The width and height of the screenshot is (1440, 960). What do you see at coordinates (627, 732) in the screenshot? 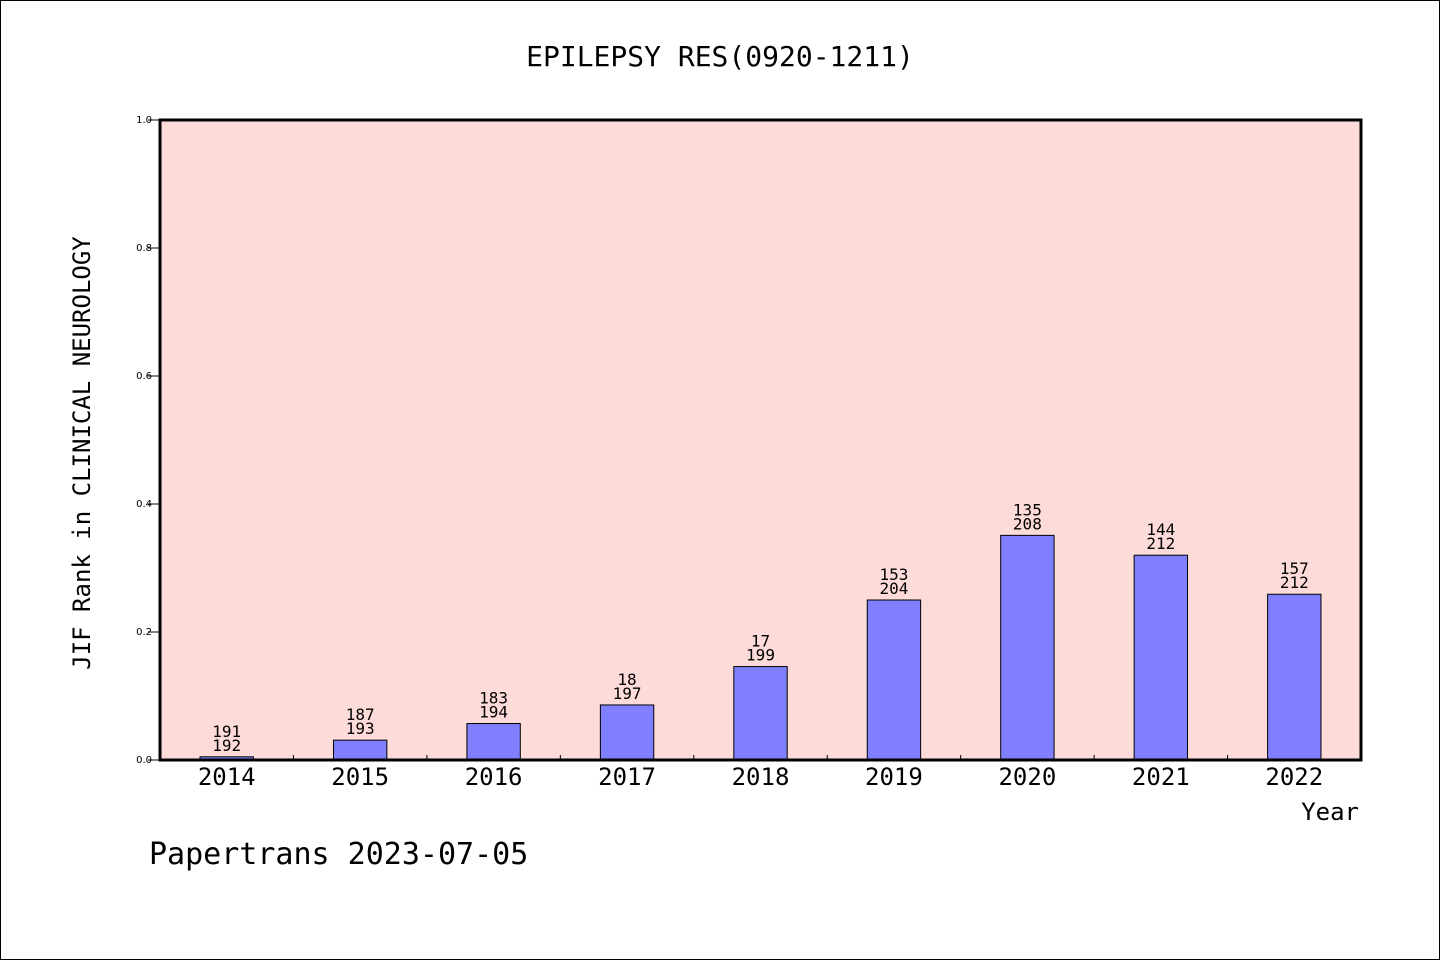
I see `bar-2017` at bounding box center [627, 732].